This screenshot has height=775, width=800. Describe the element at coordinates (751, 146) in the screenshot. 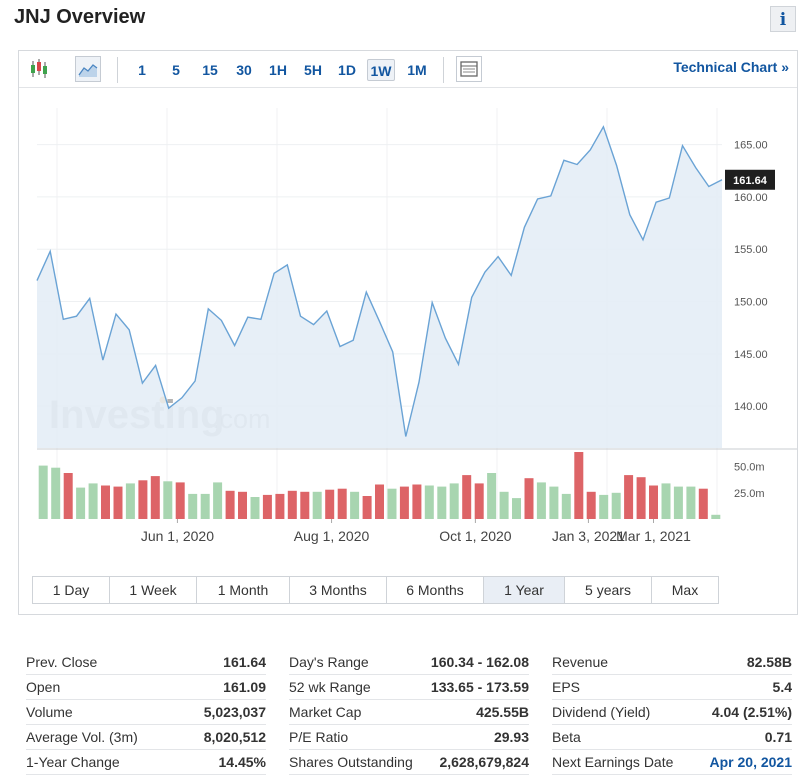

I see `y-tick-label: 165.00` at that location.